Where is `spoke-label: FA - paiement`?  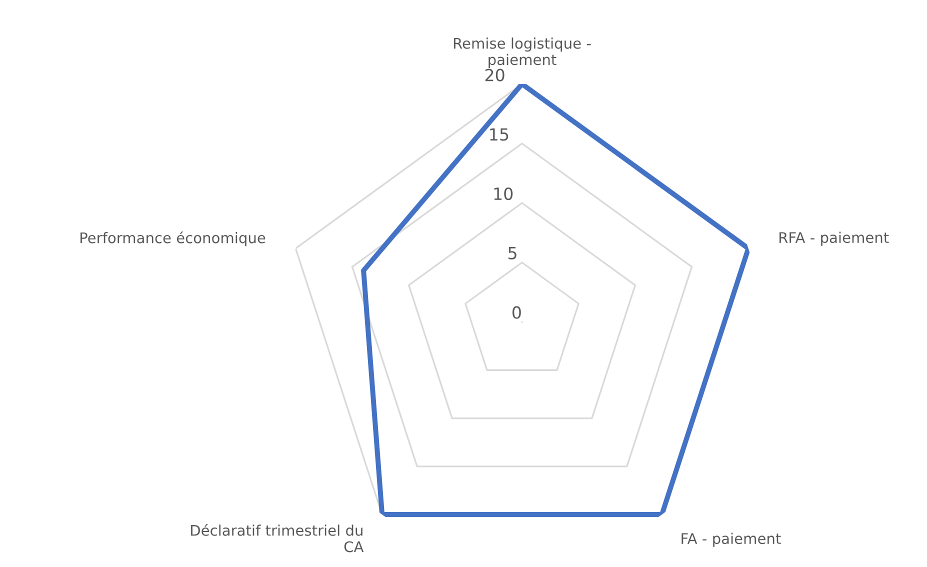 spoke-label: FA - paiement is located at coordinates (731, 539).